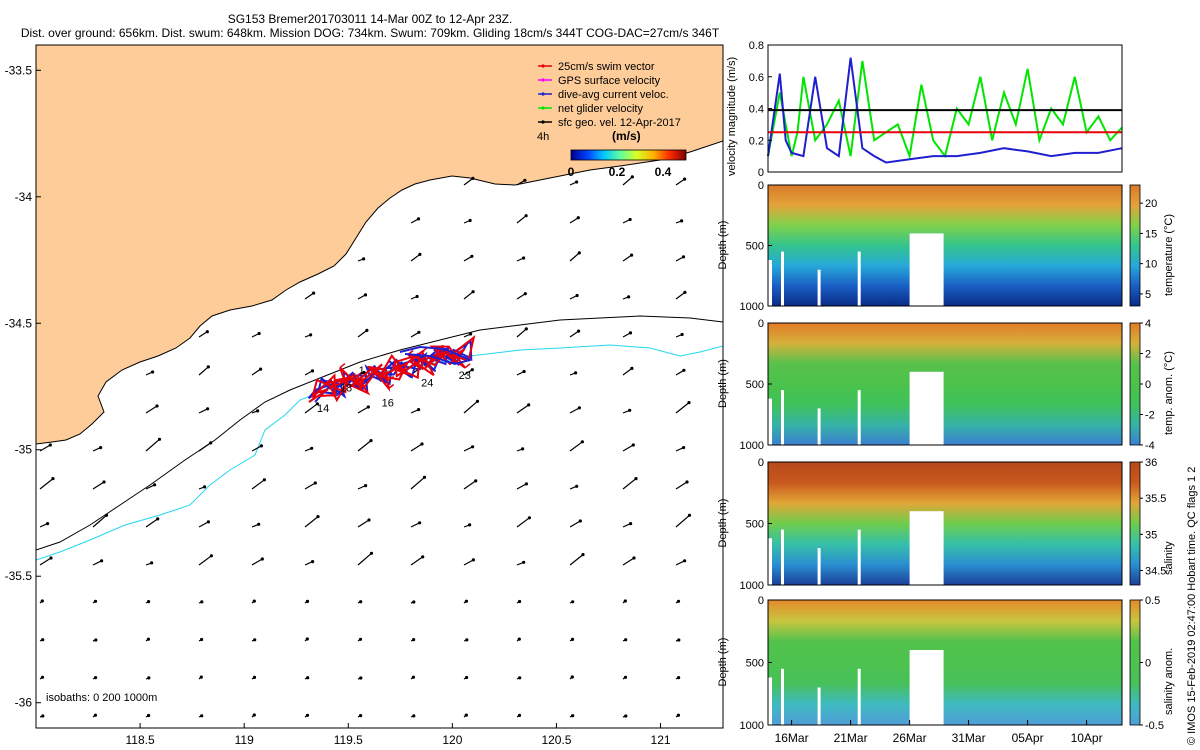 This screenshot has height=750, width=1200. Describe the element at coordinates (442, 357) in the screenshot. I see `swim-vector` at that location.